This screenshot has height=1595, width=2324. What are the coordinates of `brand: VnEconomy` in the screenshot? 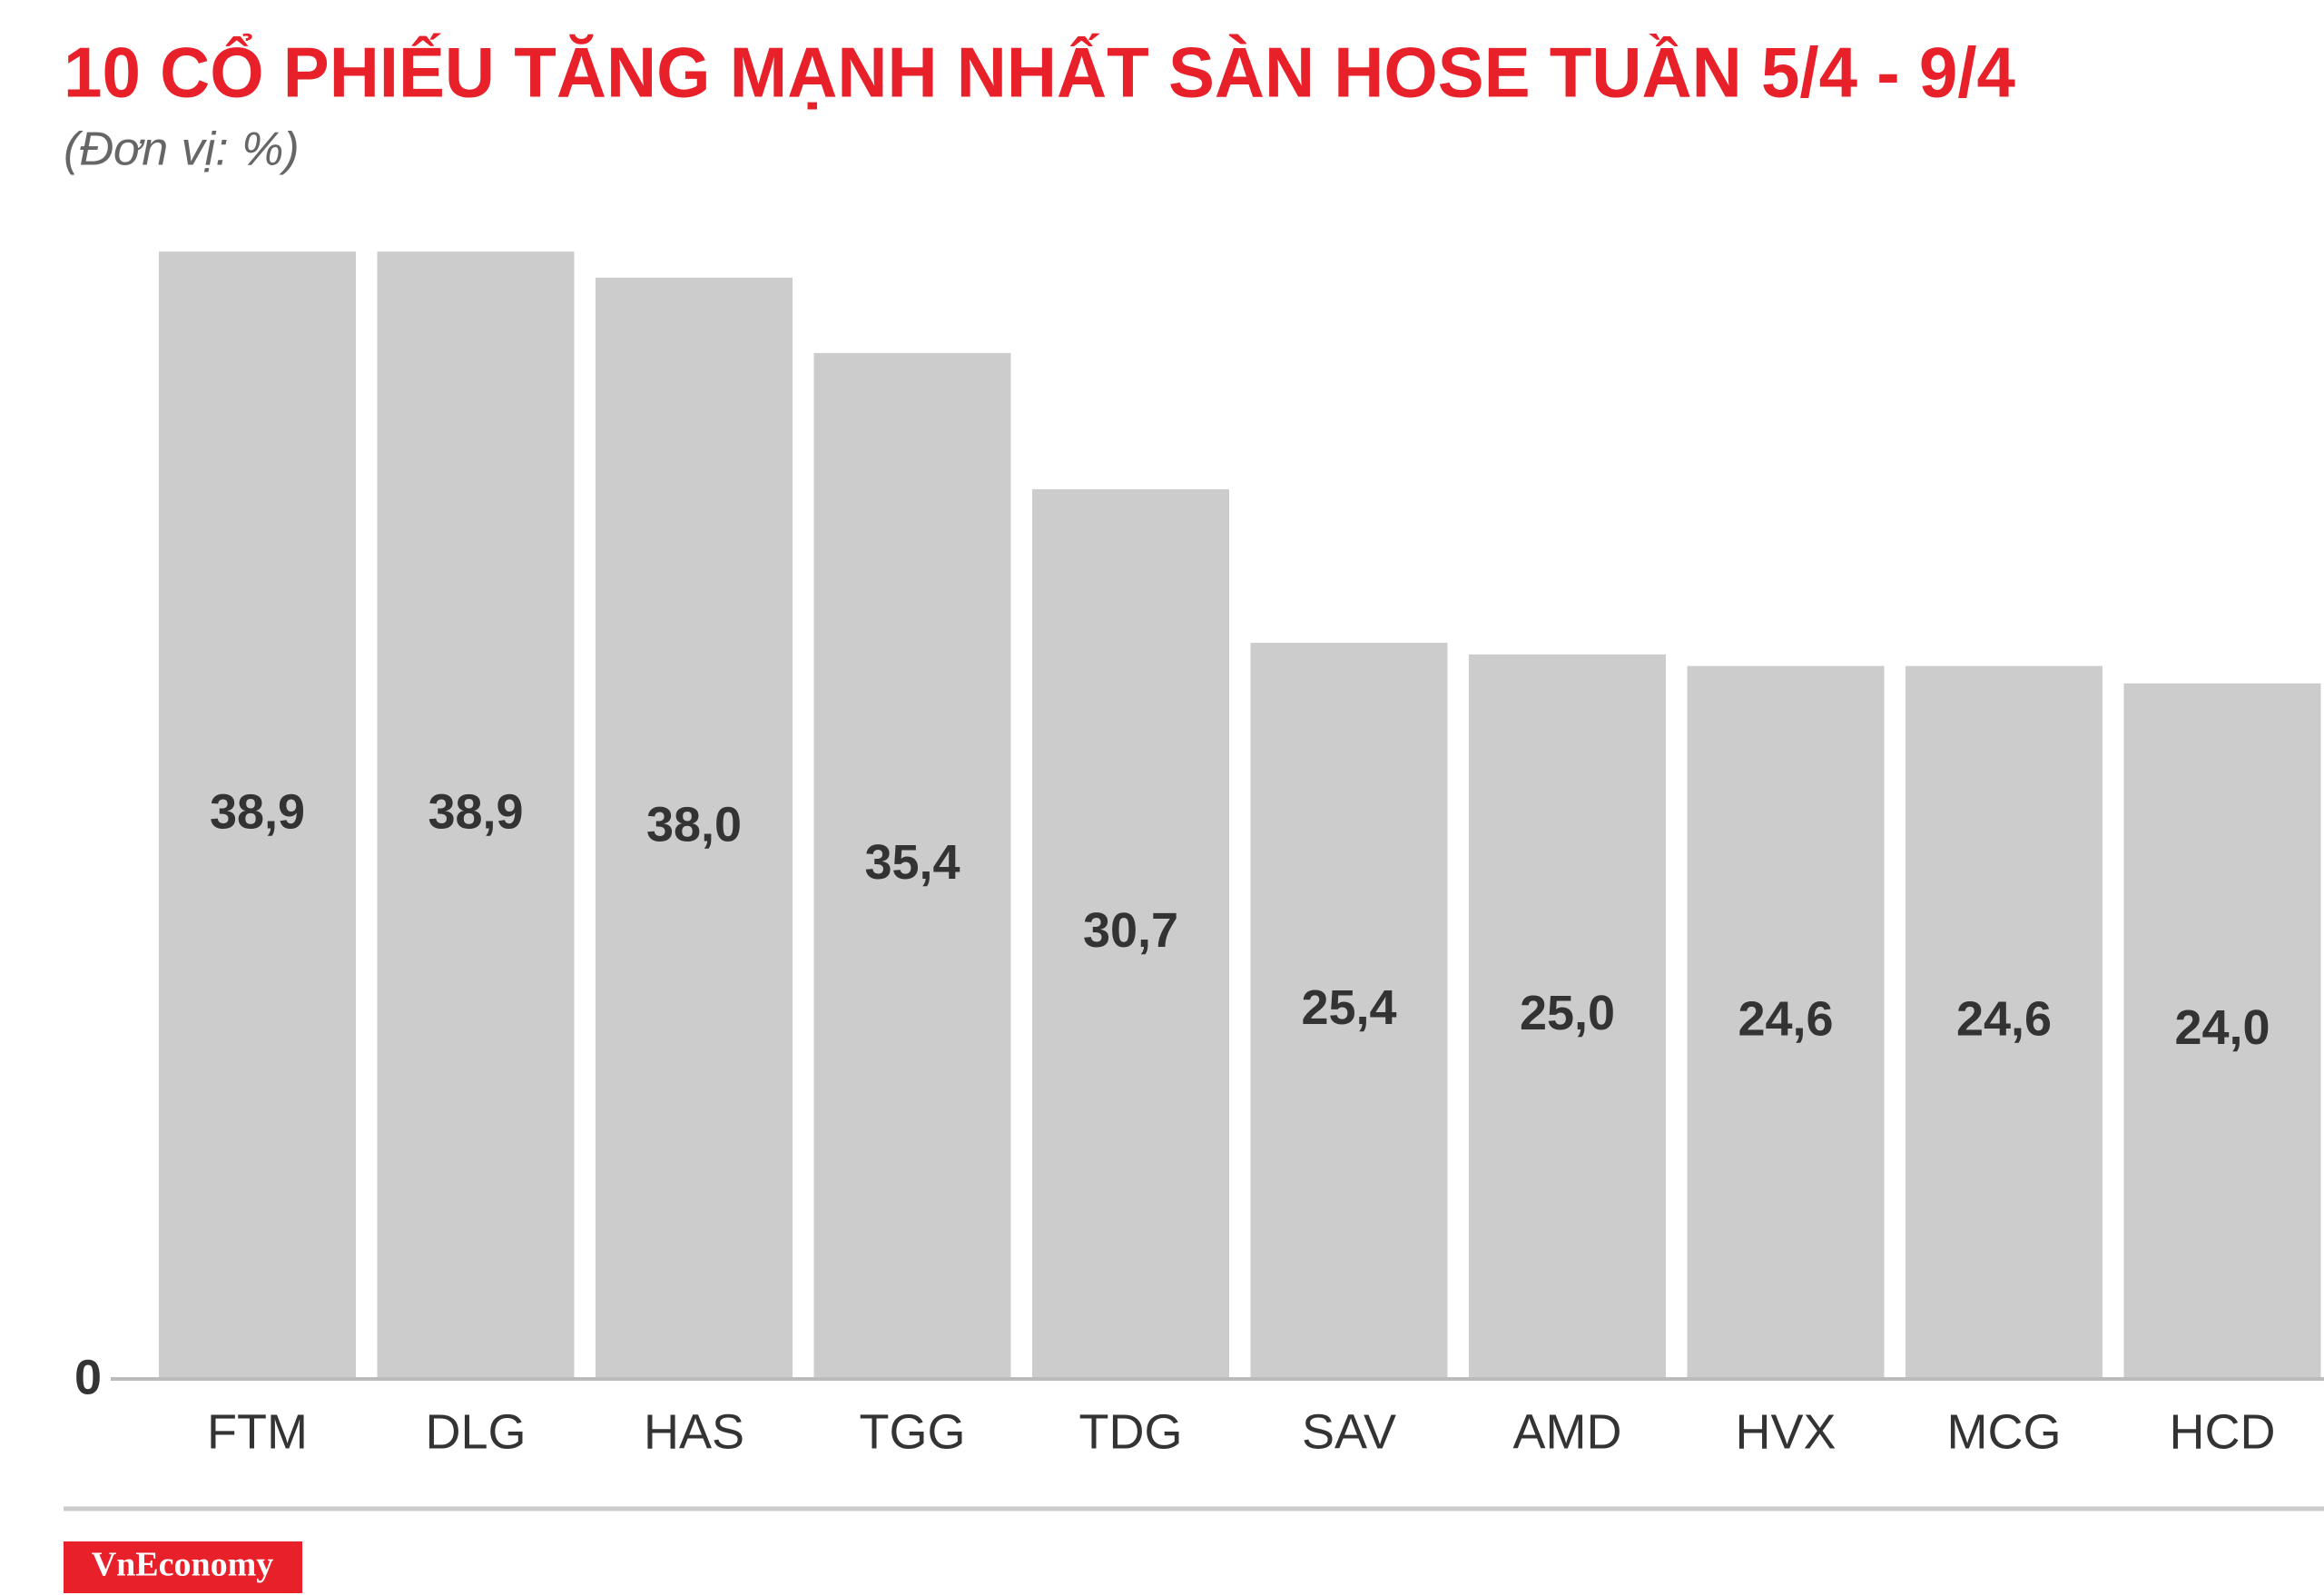 It's located at (183, 1565).